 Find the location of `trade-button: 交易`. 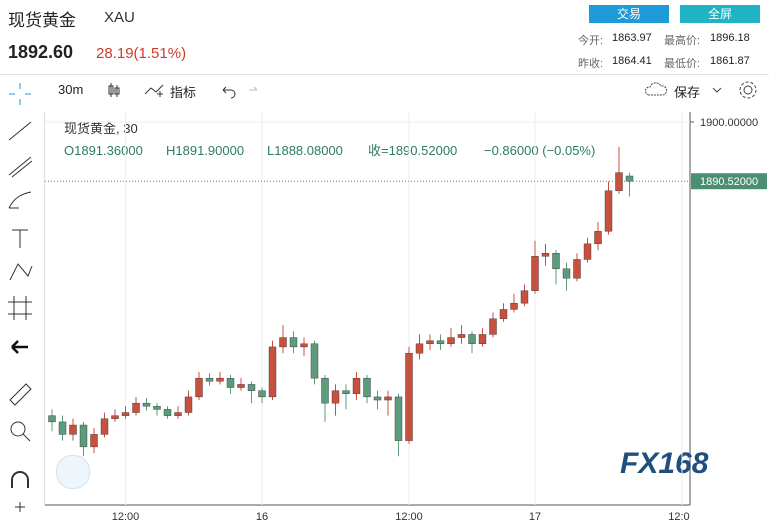

trade-button: 交易 is located at coordinates (629, 14).